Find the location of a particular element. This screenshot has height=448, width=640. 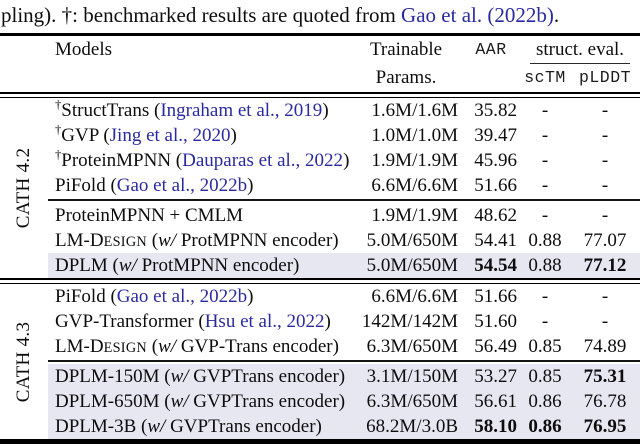

citation-link: Hsu et al., 2022 is located at coordinates (264, 321).